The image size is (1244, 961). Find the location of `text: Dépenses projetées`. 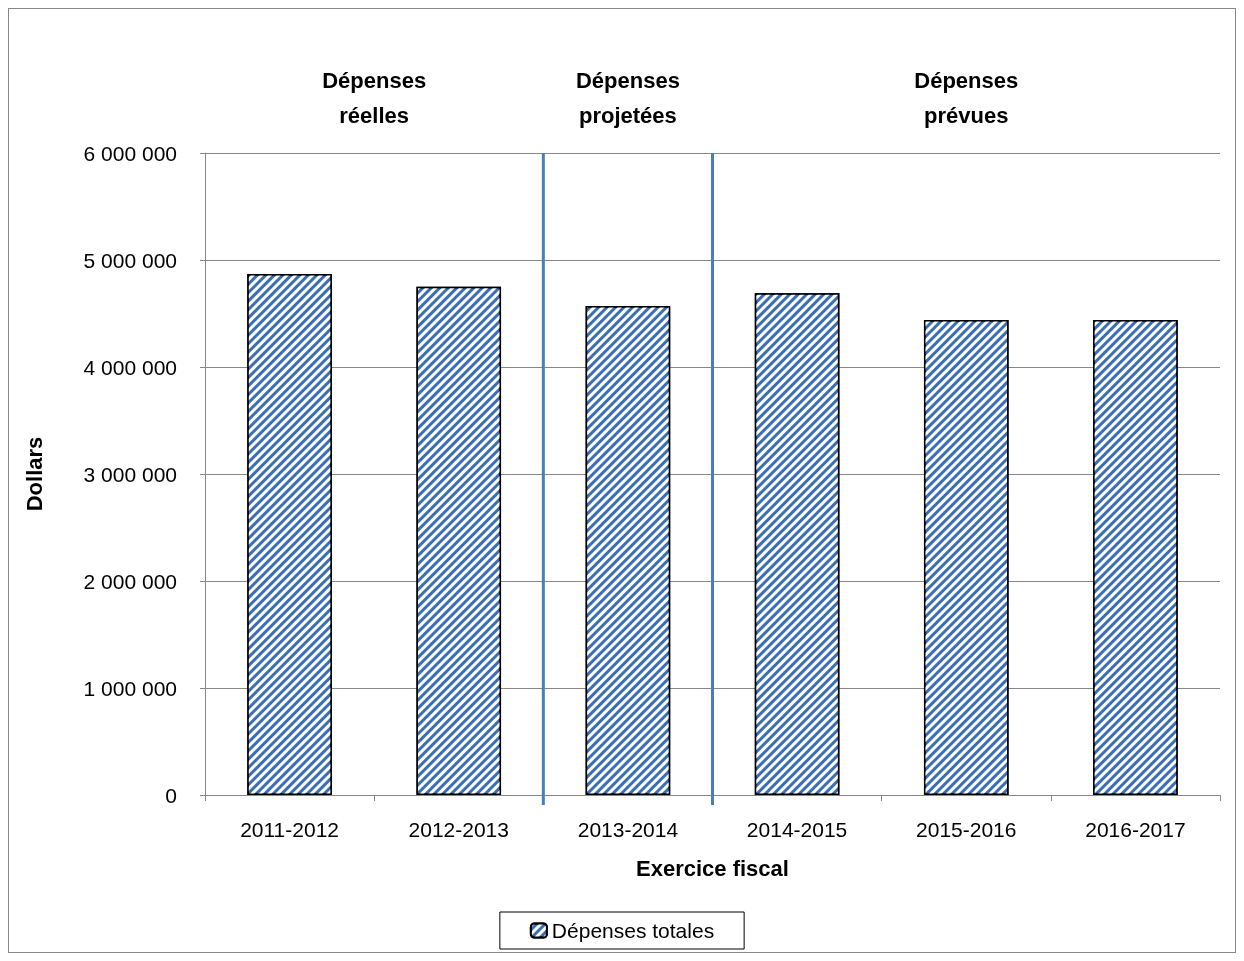

text: Dépenses projetées is located at coordinates (627, 98).